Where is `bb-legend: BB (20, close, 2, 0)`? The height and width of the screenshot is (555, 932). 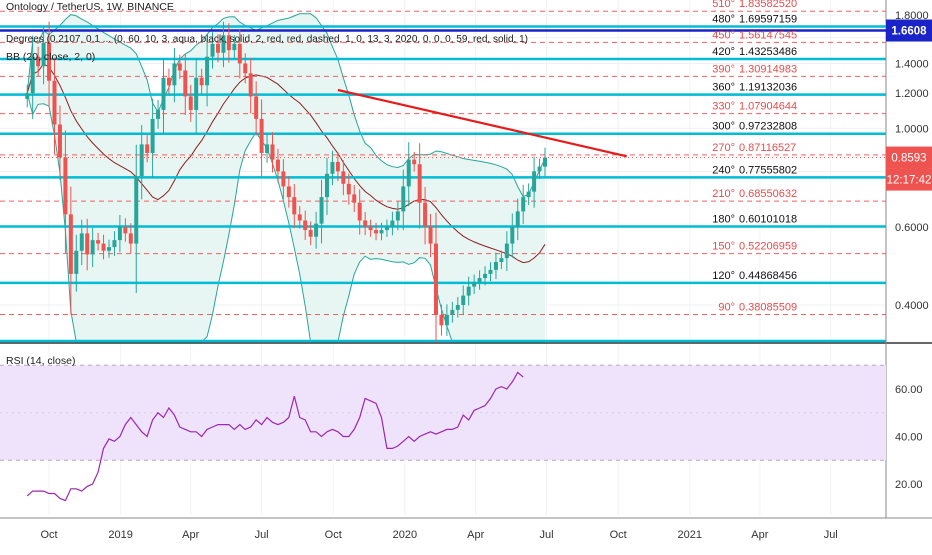 bb-legend: BB (20, close, 2, 0) is located at coordinates (51, 57).